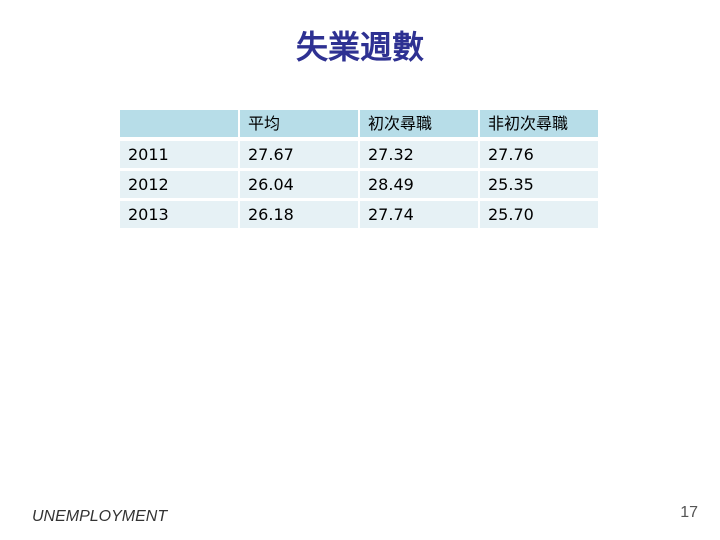  Describe the element at coordinates (100, 516) in the screenshot. I see `footer-label: UNEMPLOYMENT` at that location.